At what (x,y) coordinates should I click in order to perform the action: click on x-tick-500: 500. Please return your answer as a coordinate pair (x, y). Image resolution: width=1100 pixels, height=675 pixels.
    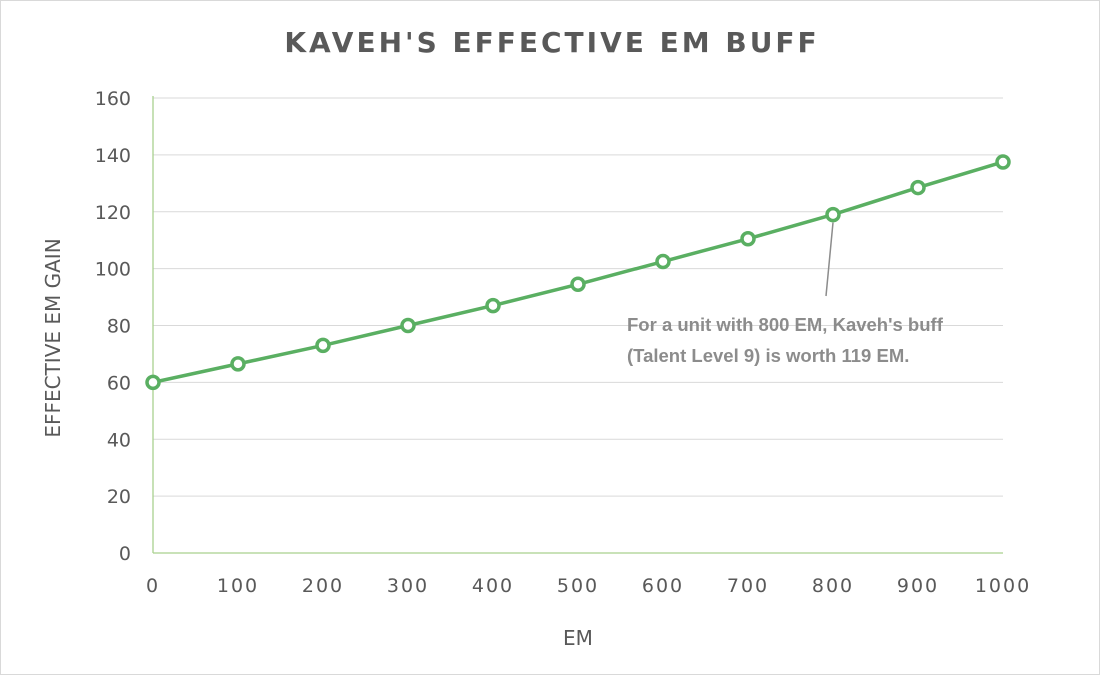
    Looking at the image, I should click on (578, 586).